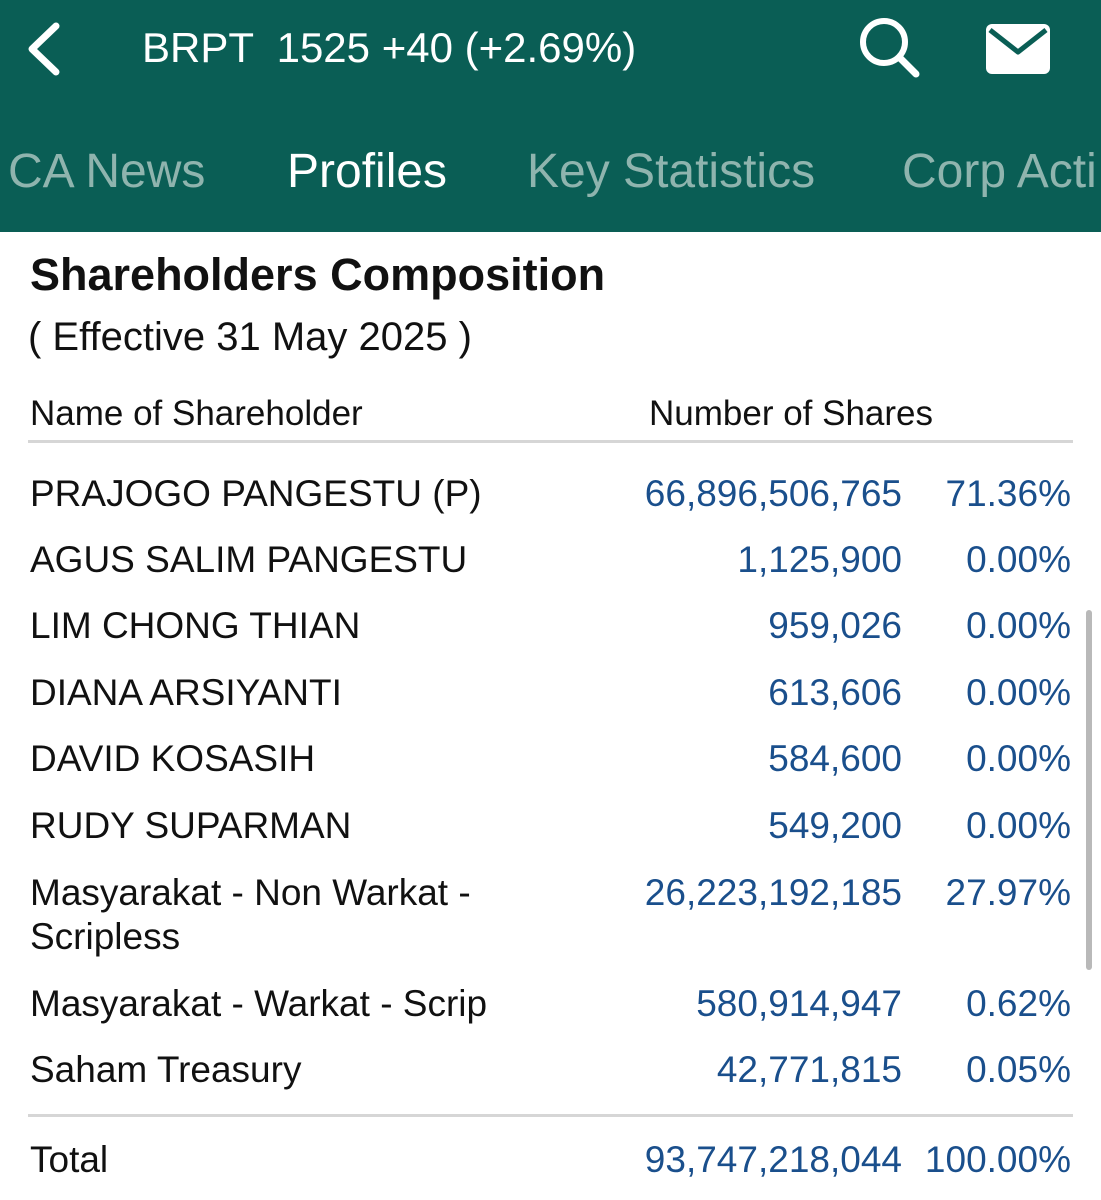 This screenshot has width=1101, height=1200. Describe the element at coordinates (250, 337) in the screenshot. I see `effective-date: ( Effective 31 May 2025 )` at that location.